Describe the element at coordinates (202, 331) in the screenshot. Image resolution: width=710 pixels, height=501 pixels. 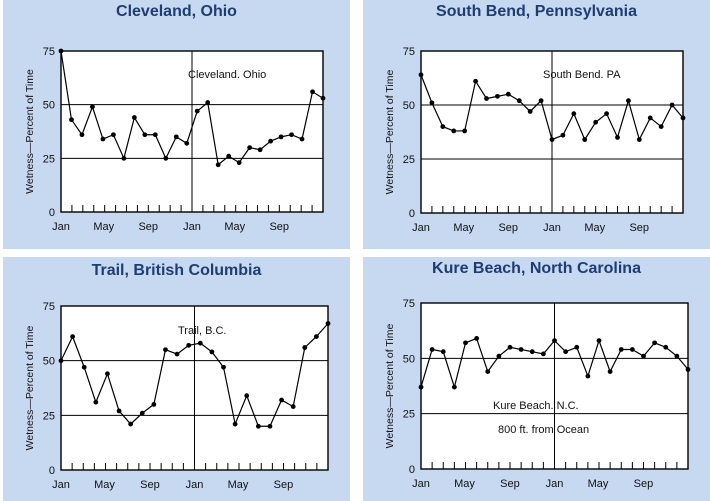
I see `chart-annotation: Trail, B.C.` at that location.